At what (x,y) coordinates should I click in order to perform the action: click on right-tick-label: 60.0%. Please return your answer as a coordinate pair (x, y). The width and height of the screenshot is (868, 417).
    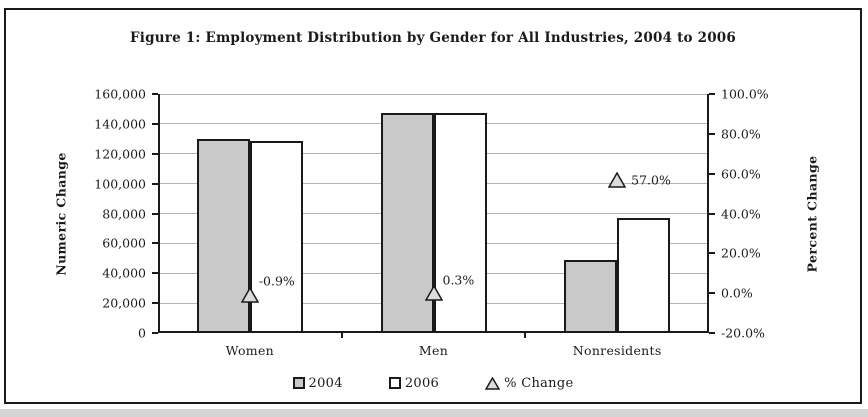
    Looking at the image, I should click on (741, 174).